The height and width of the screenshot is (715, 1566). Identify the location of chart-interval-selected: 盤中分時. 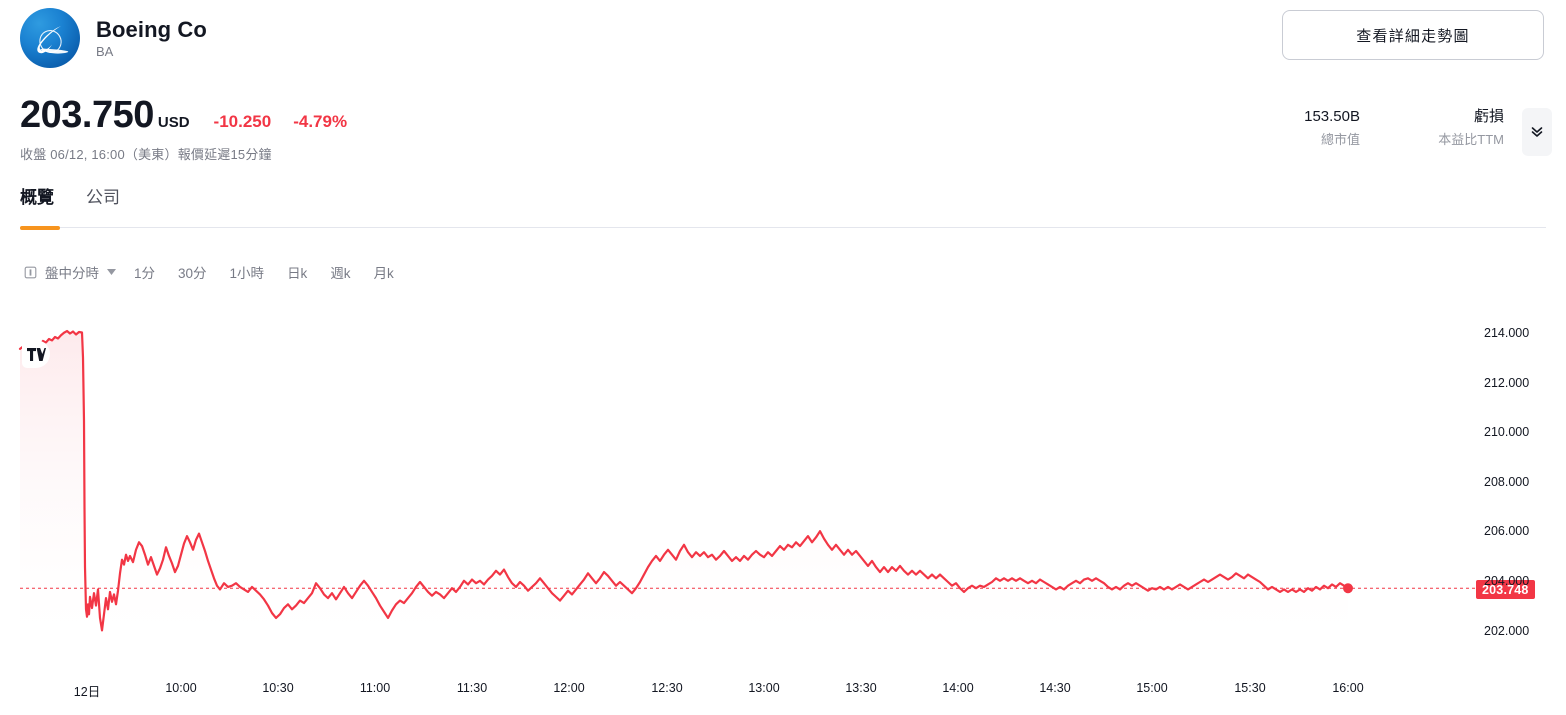
(72, 273).